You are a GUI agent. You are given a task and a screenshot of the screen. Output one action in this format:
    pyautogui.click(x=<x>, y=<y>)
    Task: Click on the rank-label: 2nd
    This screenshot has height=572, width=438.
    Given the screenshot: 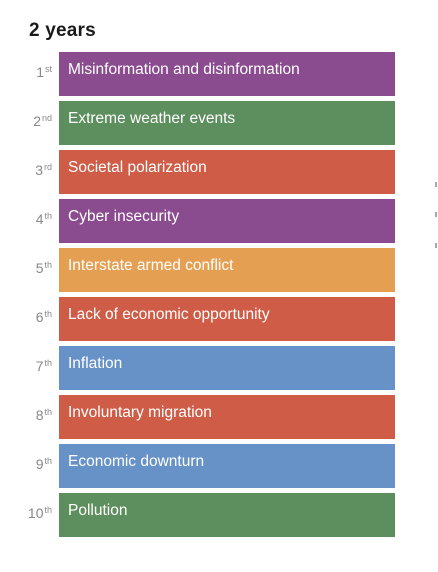 What is the action you would take?
    pyautogui.click(x=26, y=123)
    